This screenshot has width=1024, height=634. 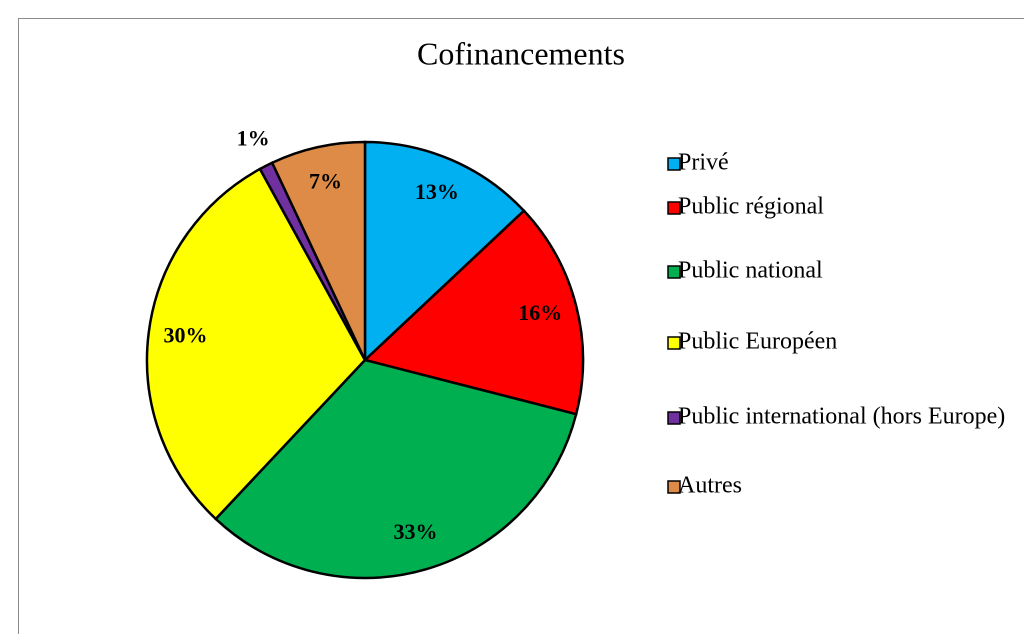 I want to click on data-label: 13%, so click(x=437, y=191).